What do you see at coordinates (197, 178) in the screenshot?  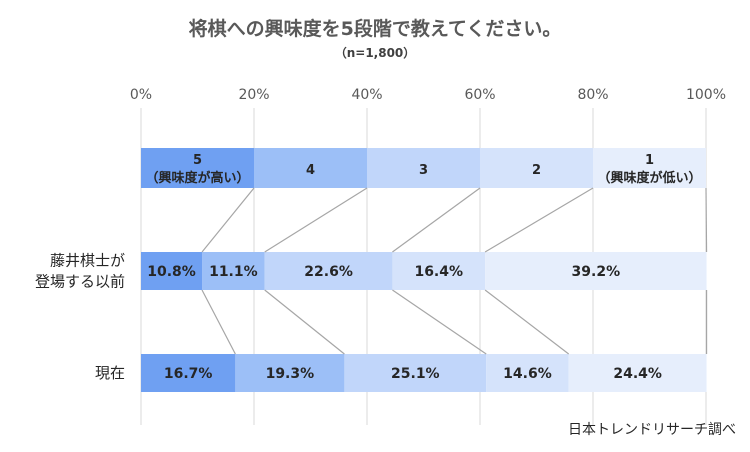 I see `legend-sublabel: （興味度が高い）` at bounding box center [197, 178].